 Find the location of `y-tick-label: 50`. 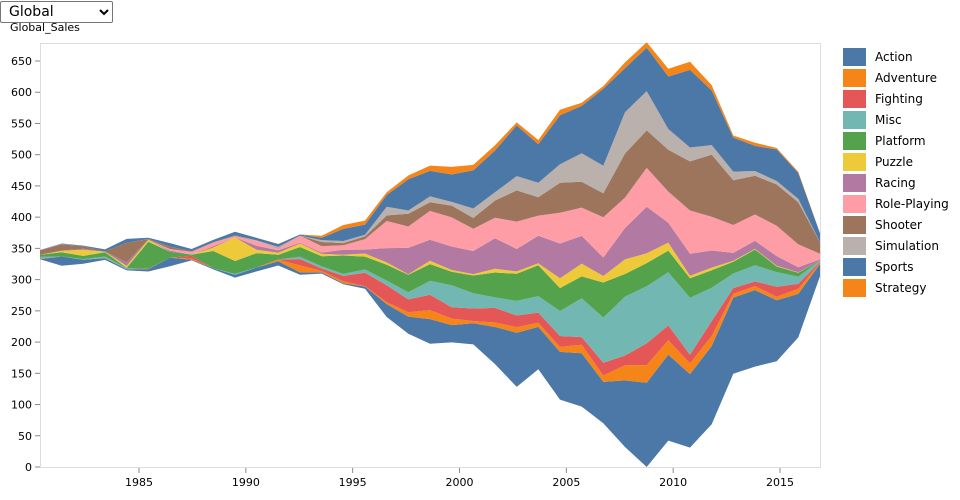

y-tick-label: 50 is located at coordinates (25, 436).